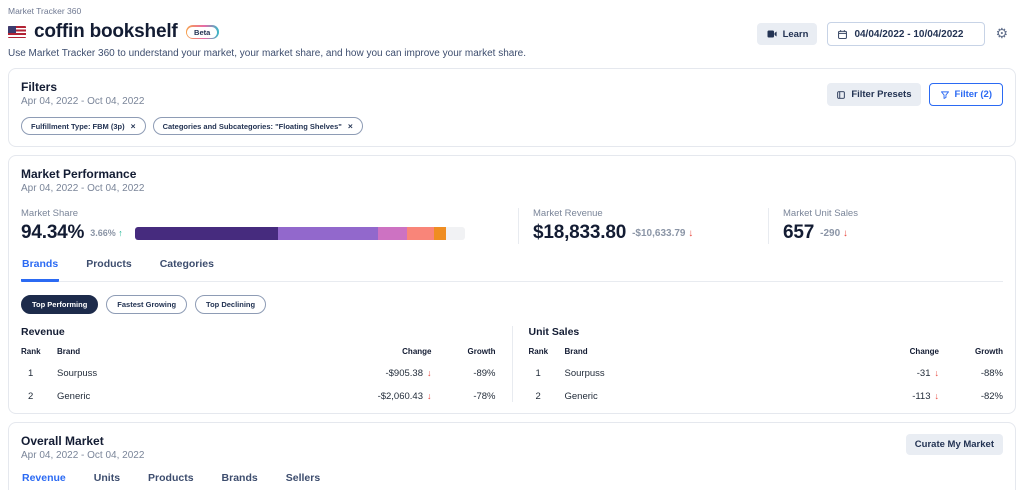  Describe the element at coordinates (795, 34) in the screenshot. I see `learn-button-label: Learn` at that location.